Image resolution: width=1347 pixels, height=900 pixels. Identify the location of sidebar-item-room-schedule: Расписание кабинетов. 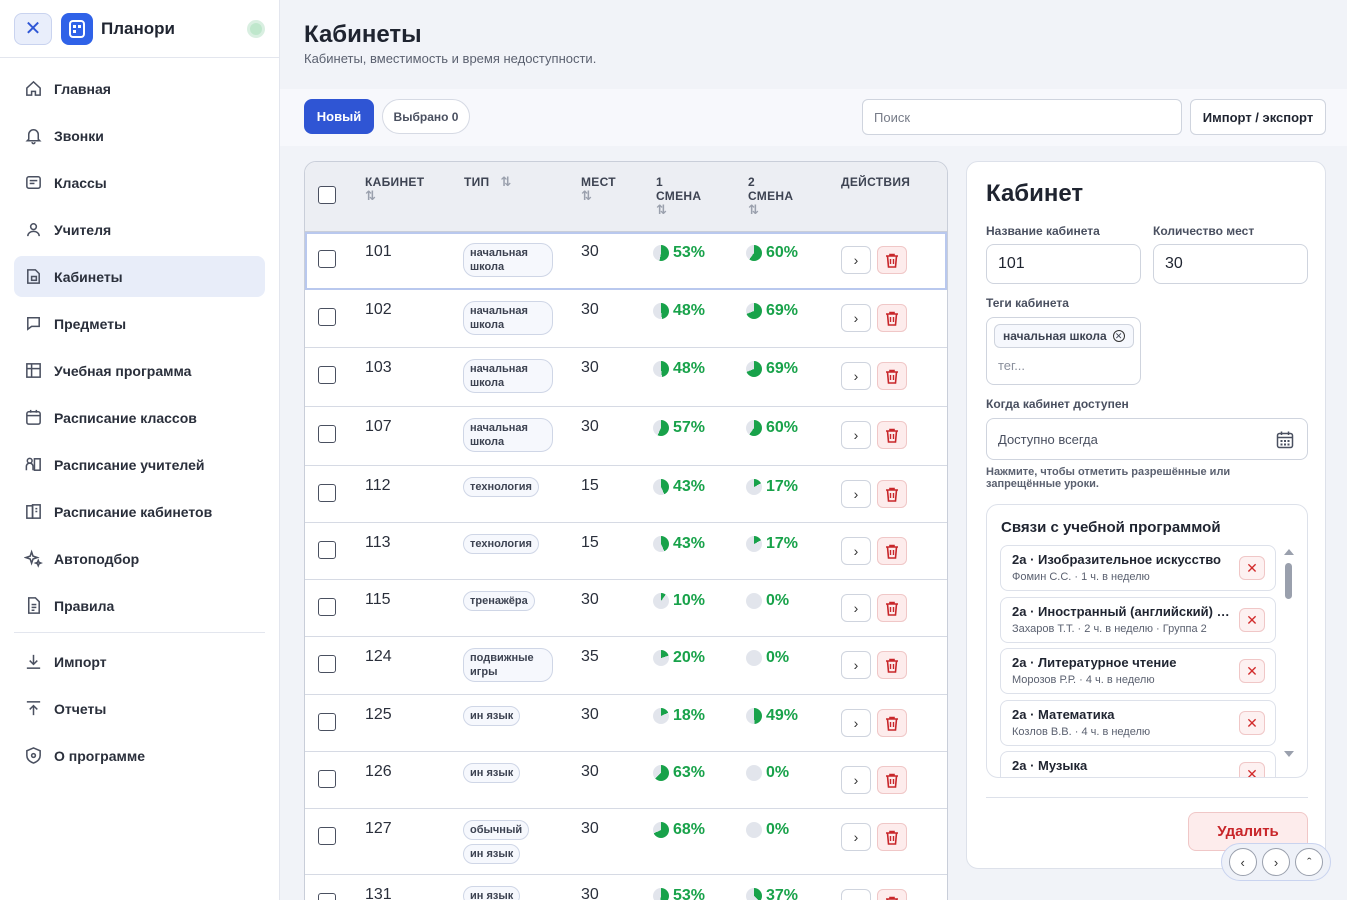
(139, 511).